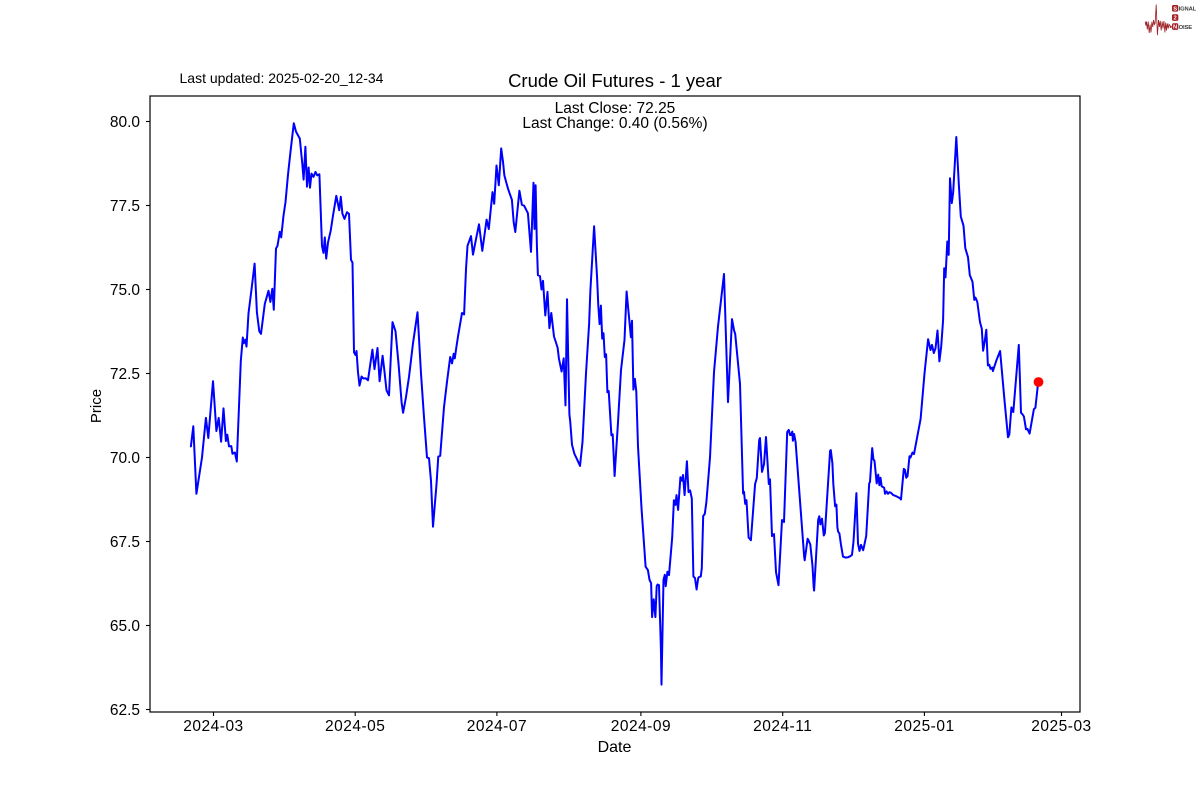 This screenshot has width=1200, height=800. What do you see at coordinates (125, 290) in the screenshot?
I see `svg-text: 75.0` at bounding box center [125, 290].